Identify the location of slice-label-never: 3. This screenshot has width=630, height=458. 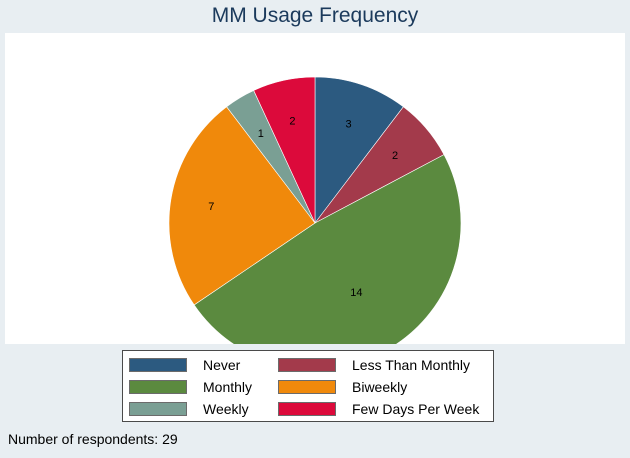
(349, 124).